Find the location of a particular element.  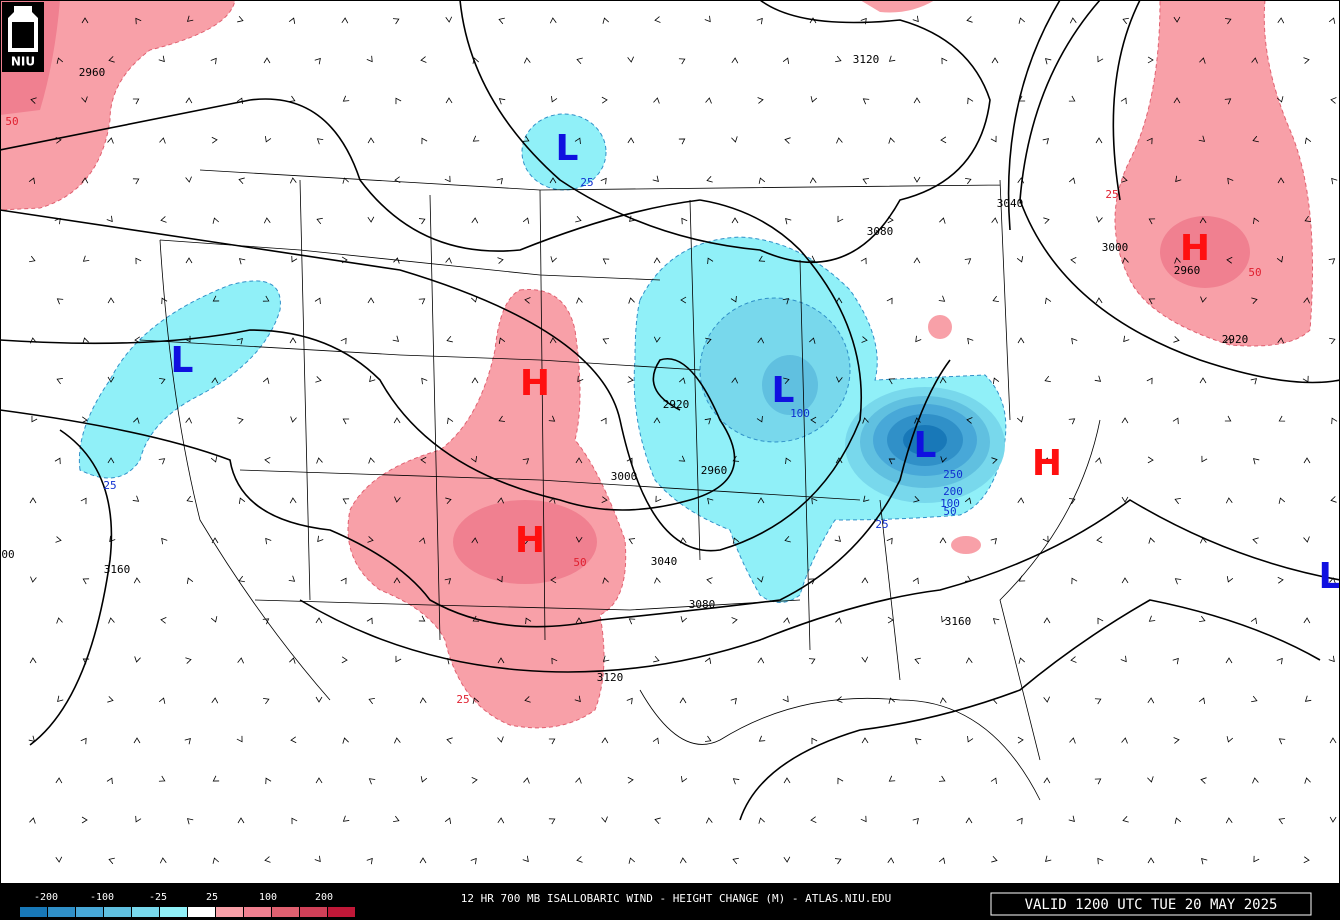

contour-label: 2960 is located at coordinates (1187, 270).